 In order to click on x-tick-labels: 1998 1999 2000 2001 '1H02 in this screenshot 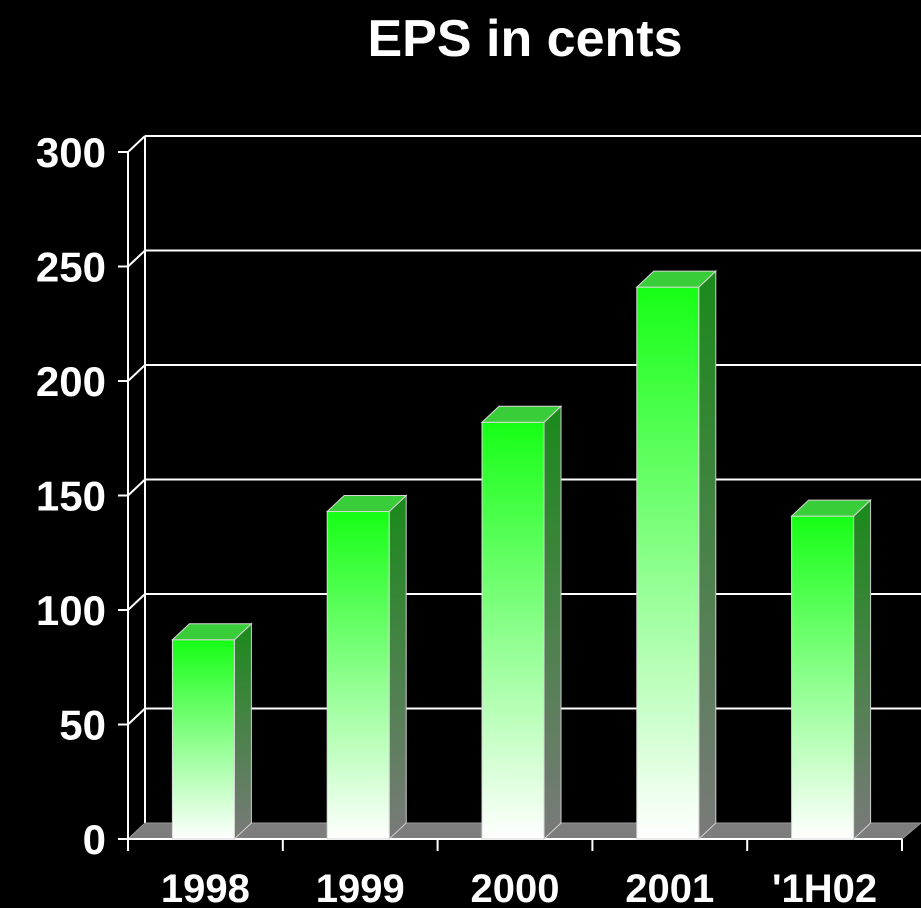, I will do `click(519, 887)`.